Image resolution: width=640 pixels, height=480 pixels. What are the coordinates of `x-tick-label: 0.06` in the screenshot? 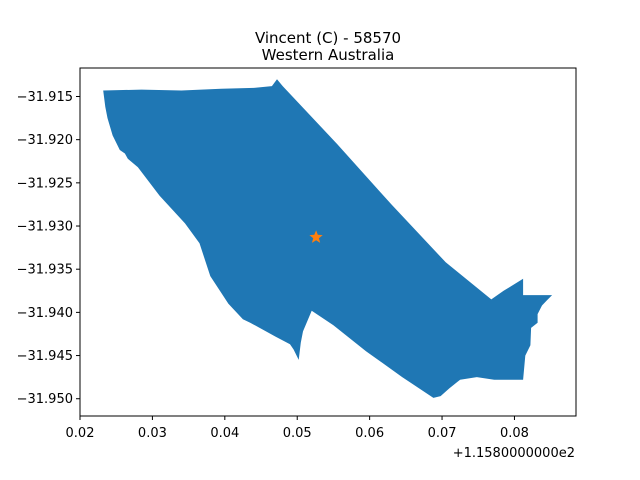 It's located at (369, 433).